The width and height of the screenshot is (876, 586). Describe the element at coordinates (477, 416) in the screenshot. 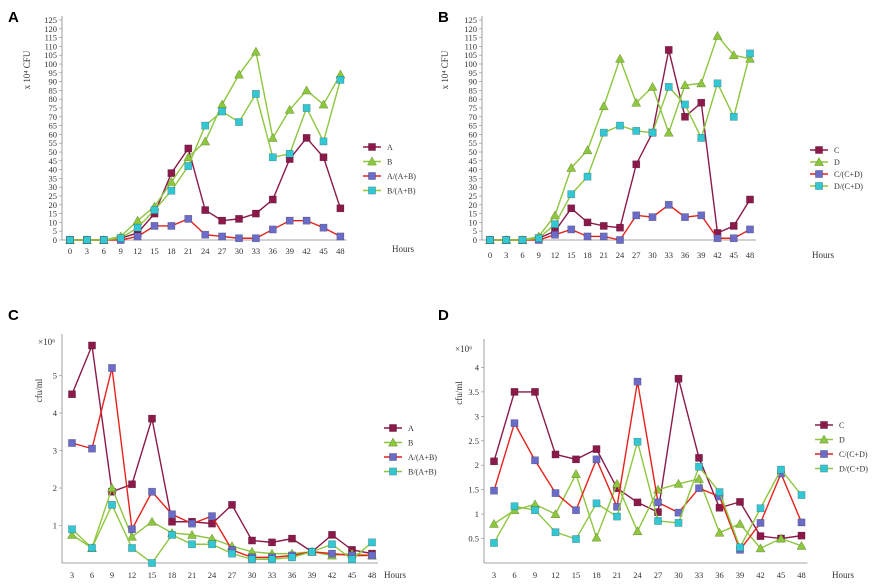

I see `y-tick-label-5: 3` at that location.